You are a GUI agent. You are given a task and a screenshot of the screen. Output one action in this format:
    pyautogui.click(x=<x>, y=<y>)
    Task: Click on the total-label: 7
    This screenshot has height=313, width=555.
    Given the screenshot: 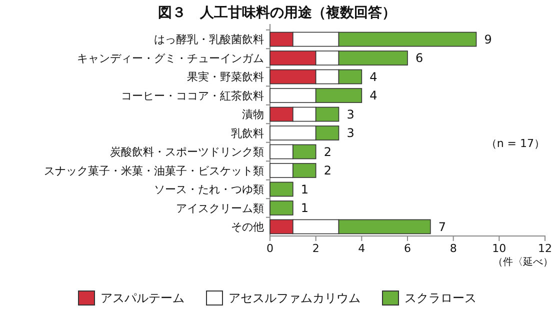 What is the action you would take?
    pyautogui.click(x=442, y=227)
    